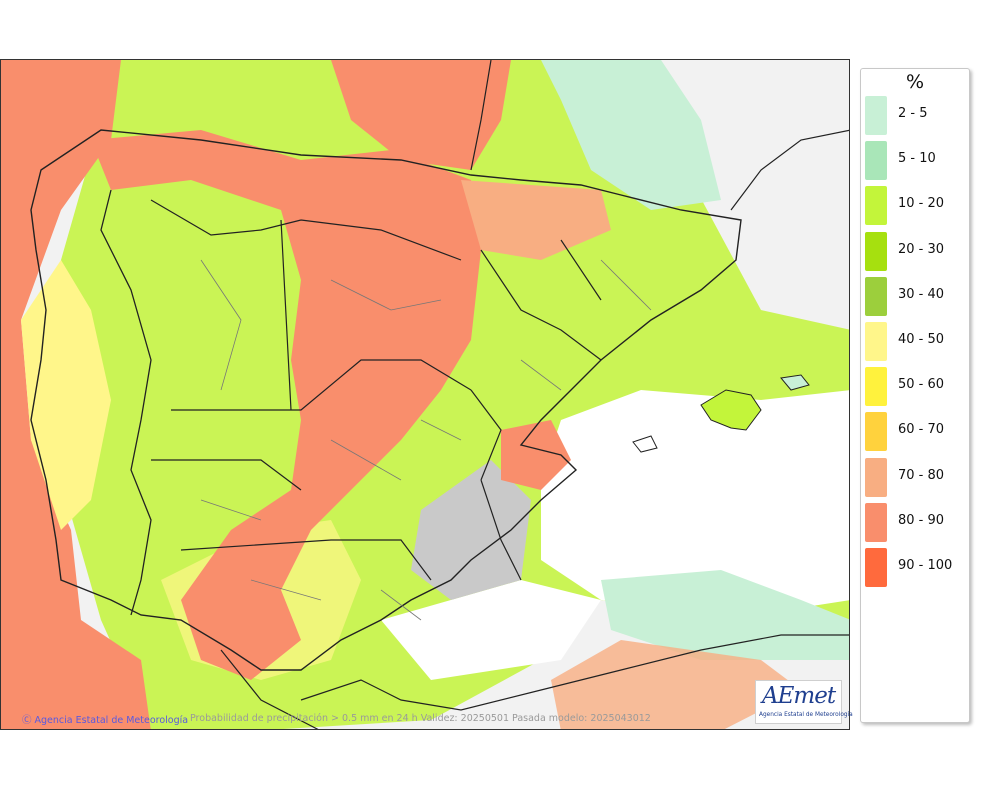  What do you see at coordinates (915, 82) in the screenshot?
I see `legend-unit: %` at bounding box center [915, 82].